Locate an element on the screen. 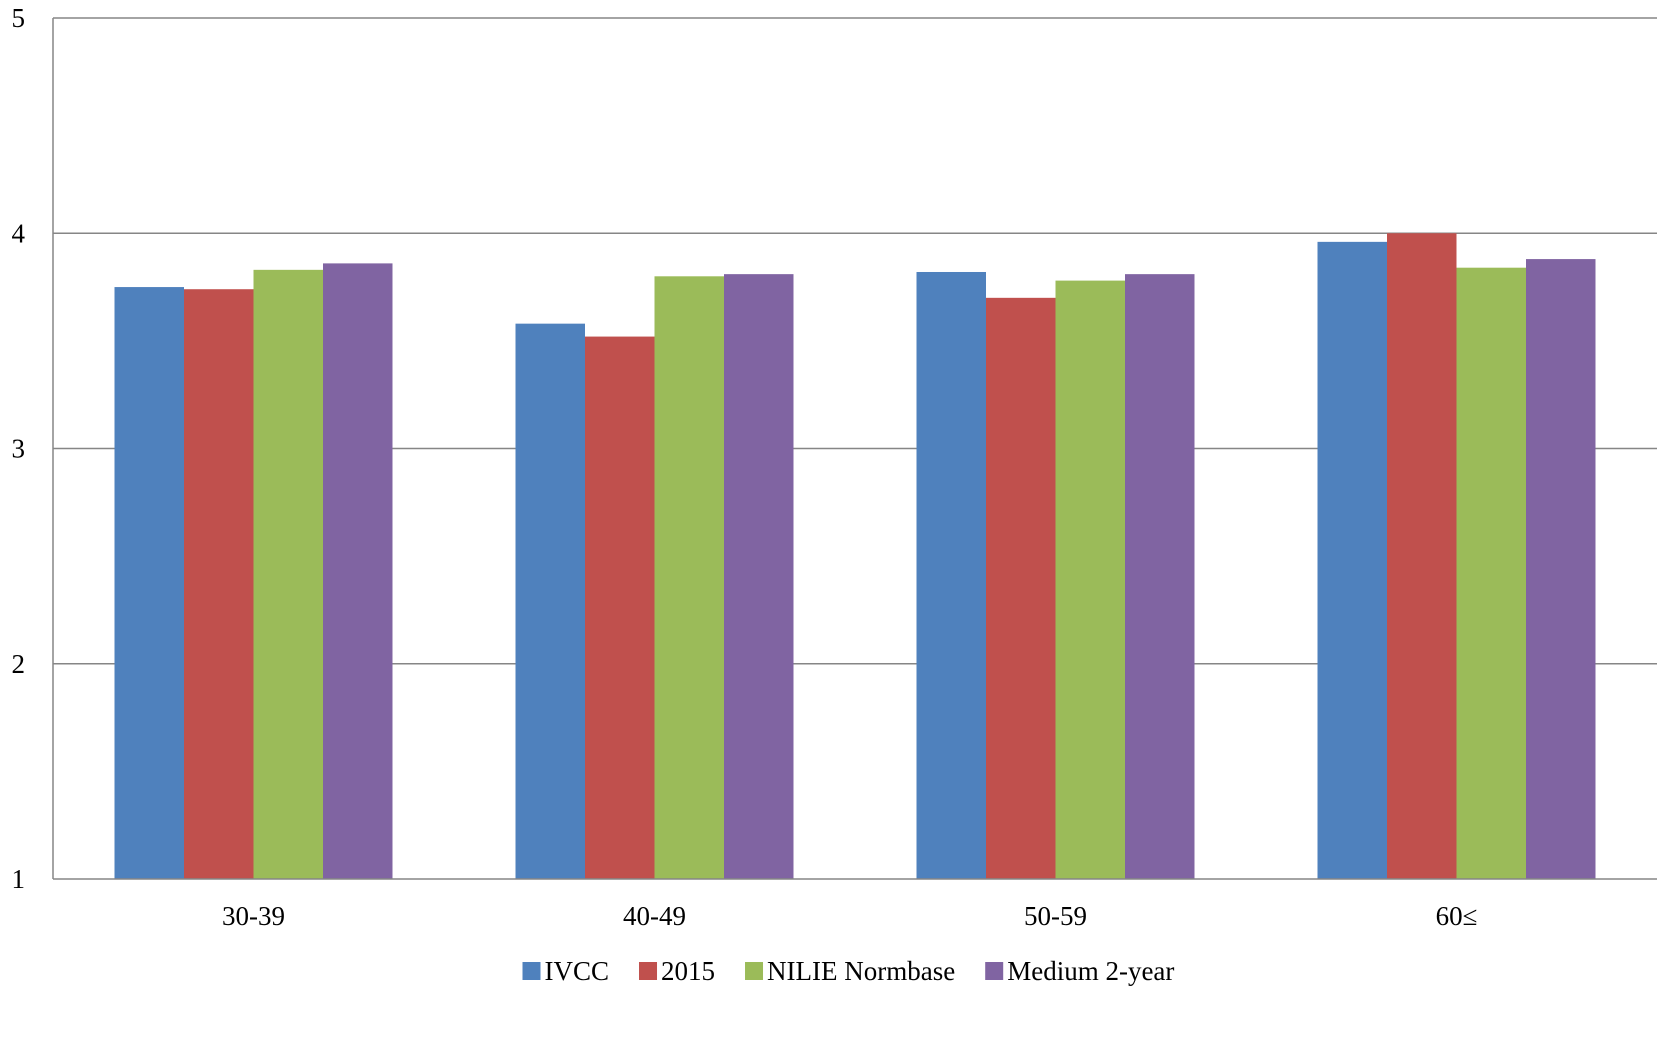 This screenshot has width=1657, height=1052. legend-label: 2015 is located at coordinates (688, 971).